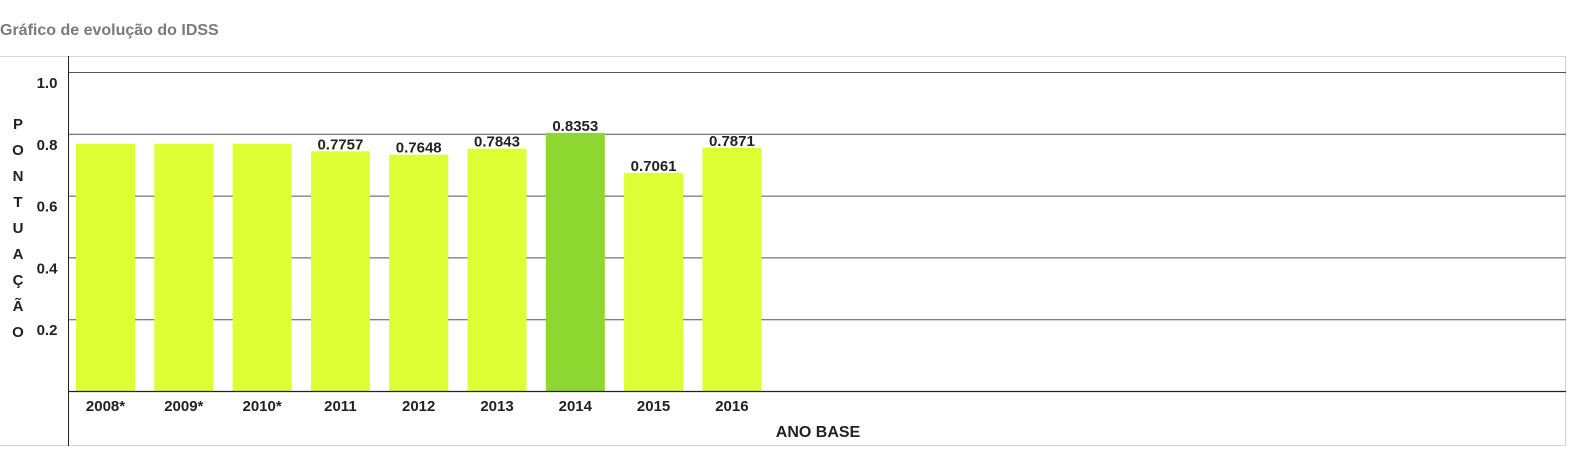  I want to click on y-axis-label-letter: N, so click(18, 176).